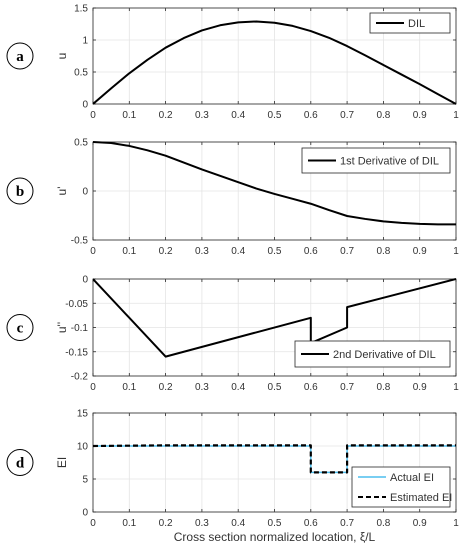 Image resolution: width=467 pixels, height=550 pixels. Describe the element at coordinates (412, 478) in the screenshot. I see `legend-label: Actual EI` at that location.